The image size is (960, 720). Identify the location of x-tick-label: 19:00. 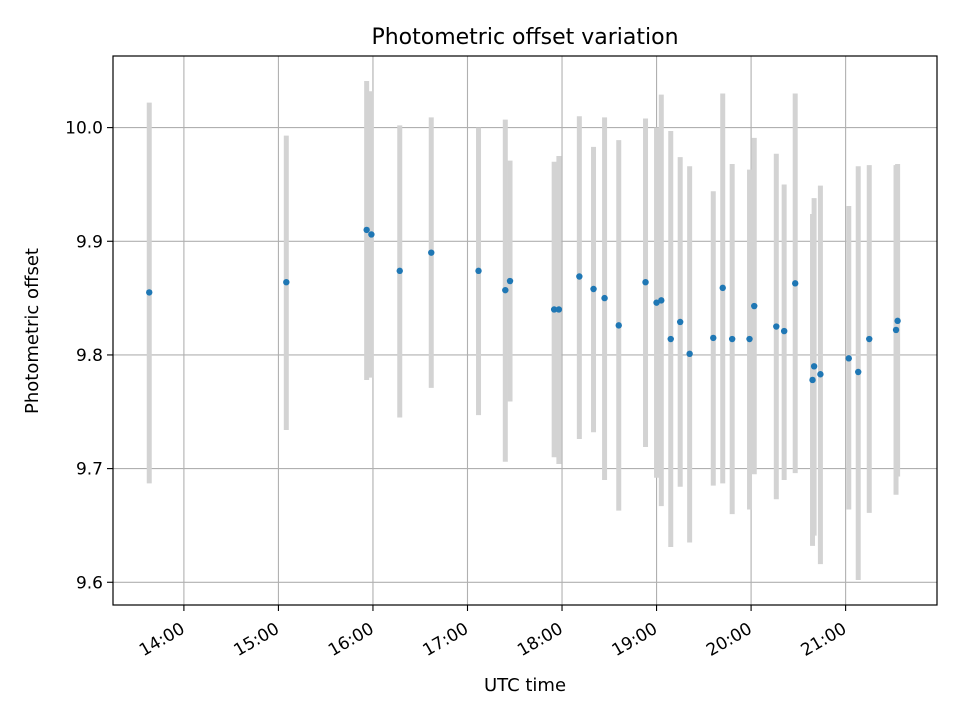
(635, 640).